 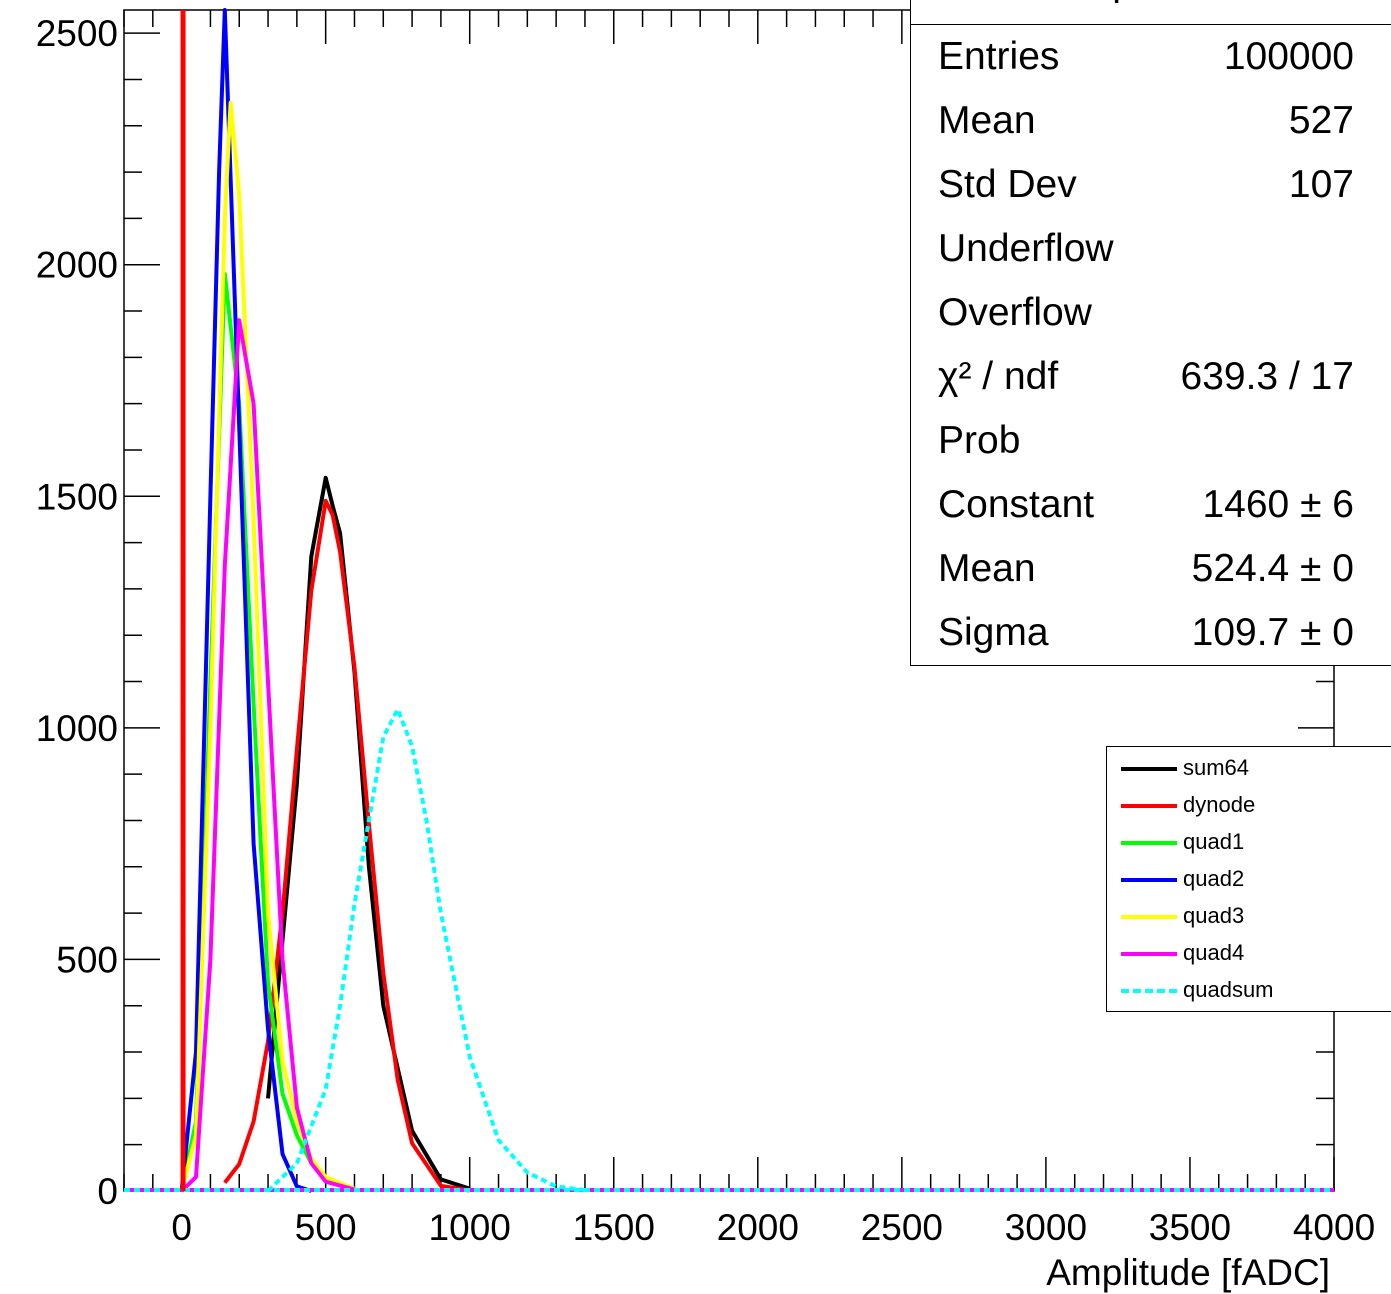 I want to click on stats-key: Underflow, so click(x=1026, y=248).